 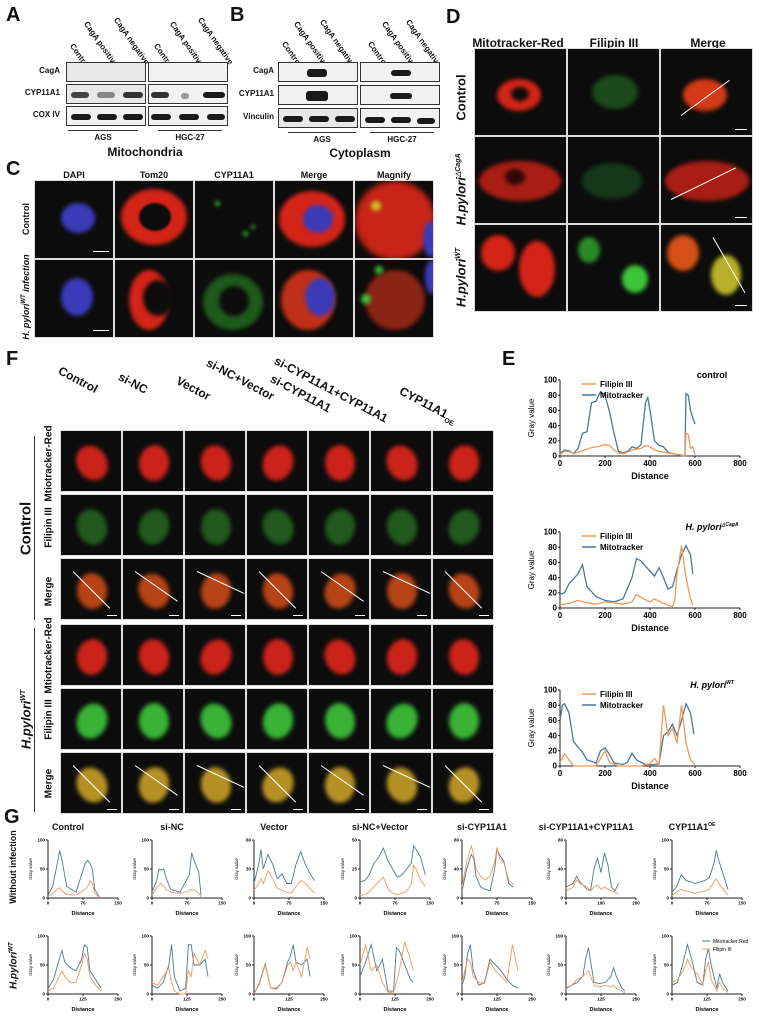 What do you see at coordinates (601, 903) in the screenshot?
I see `x-tick-label: 100` at bounding box center [601, 903].